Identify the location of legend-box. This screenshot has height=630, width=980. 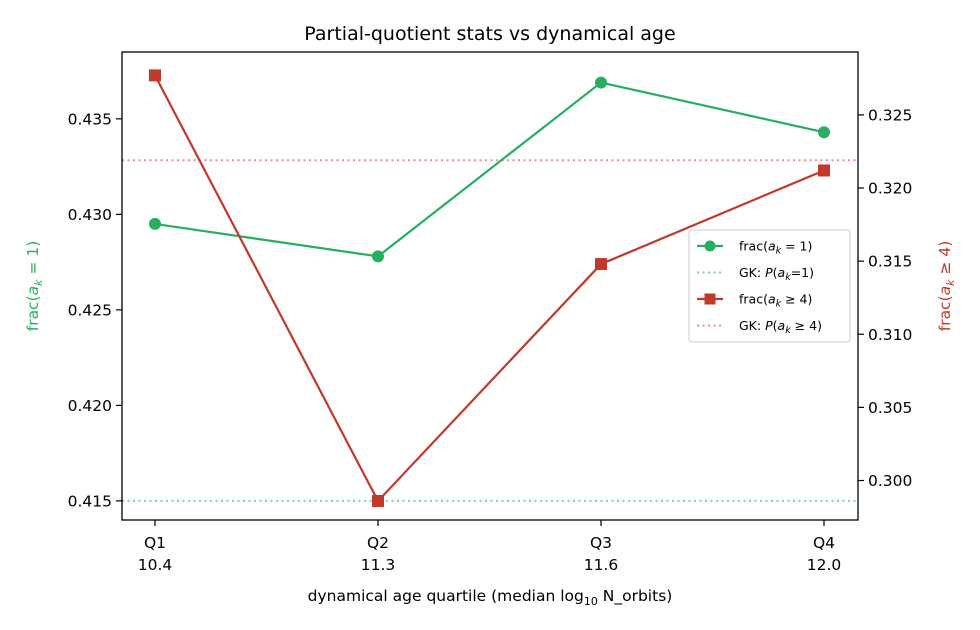
(769, 286).